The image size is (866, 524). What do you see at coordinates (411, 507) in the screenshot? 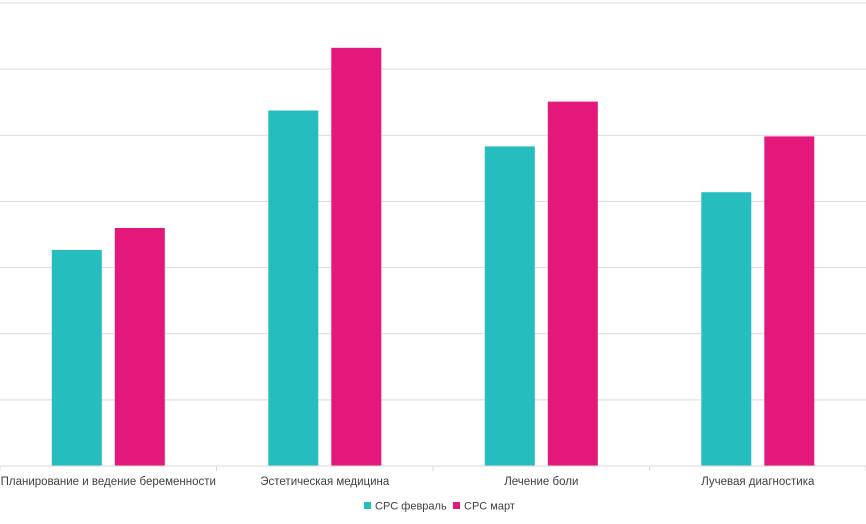
I see `legend-label: CPC февраль` at bounding box center [411, 507].